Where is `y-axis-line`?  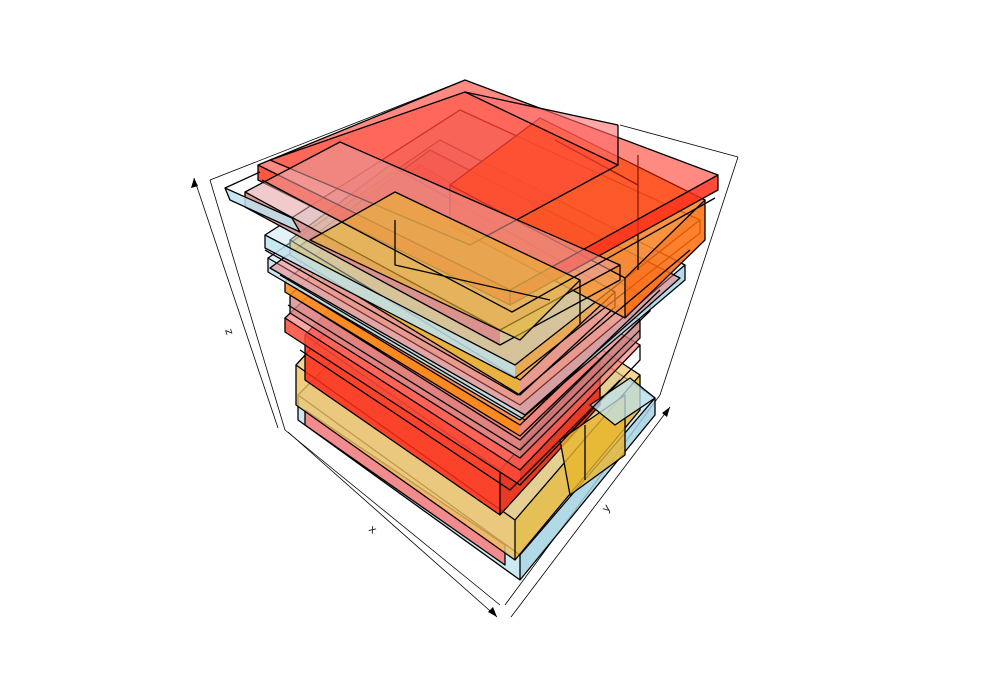
y-axis-line is located at coordinates (590, 512).